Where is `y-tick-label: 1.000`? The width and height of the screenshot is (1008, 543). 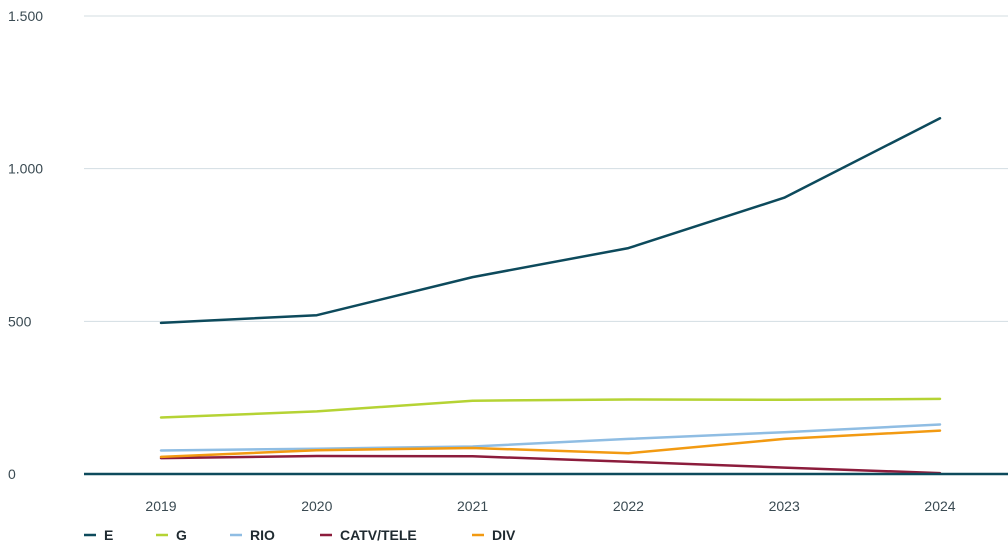 y-tick-label: 1.000 is located at coordinates (25, 169).